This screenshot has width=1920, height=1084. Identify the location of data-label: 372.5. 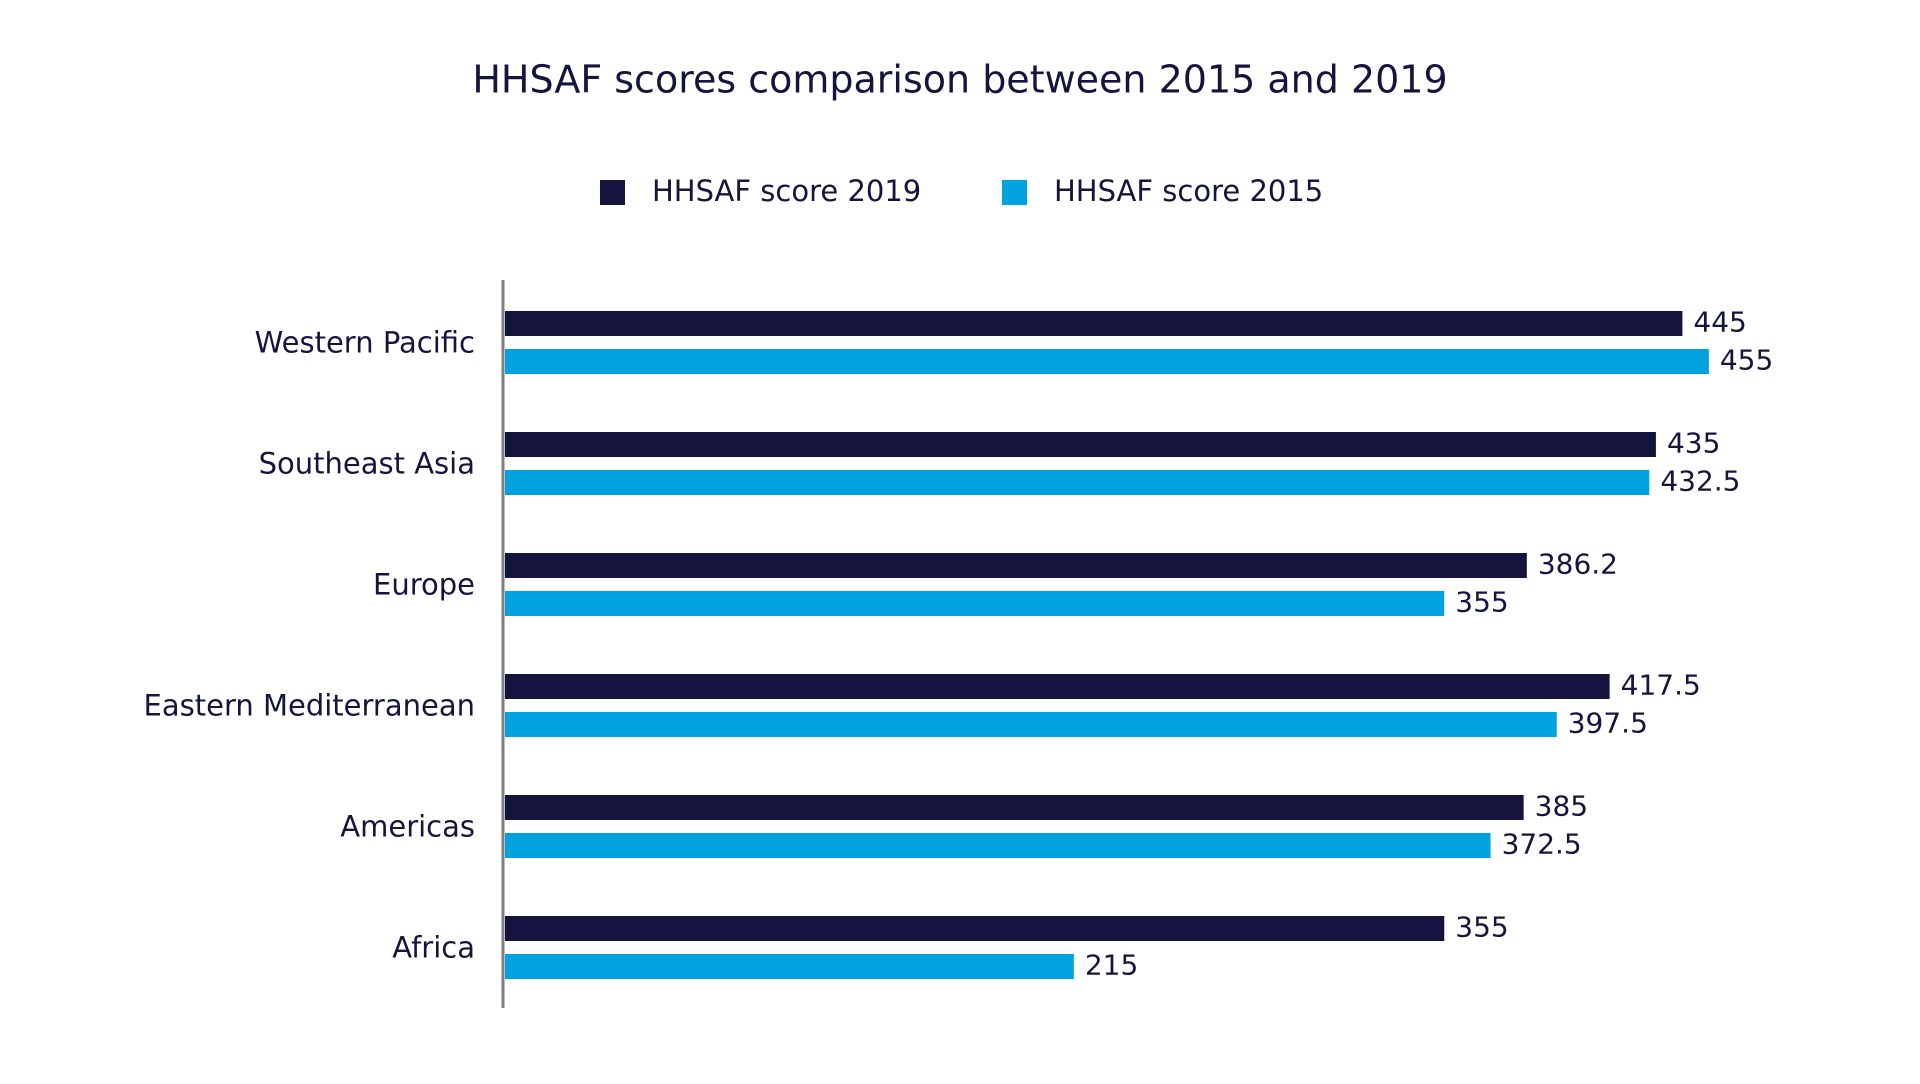
(1542, 844).